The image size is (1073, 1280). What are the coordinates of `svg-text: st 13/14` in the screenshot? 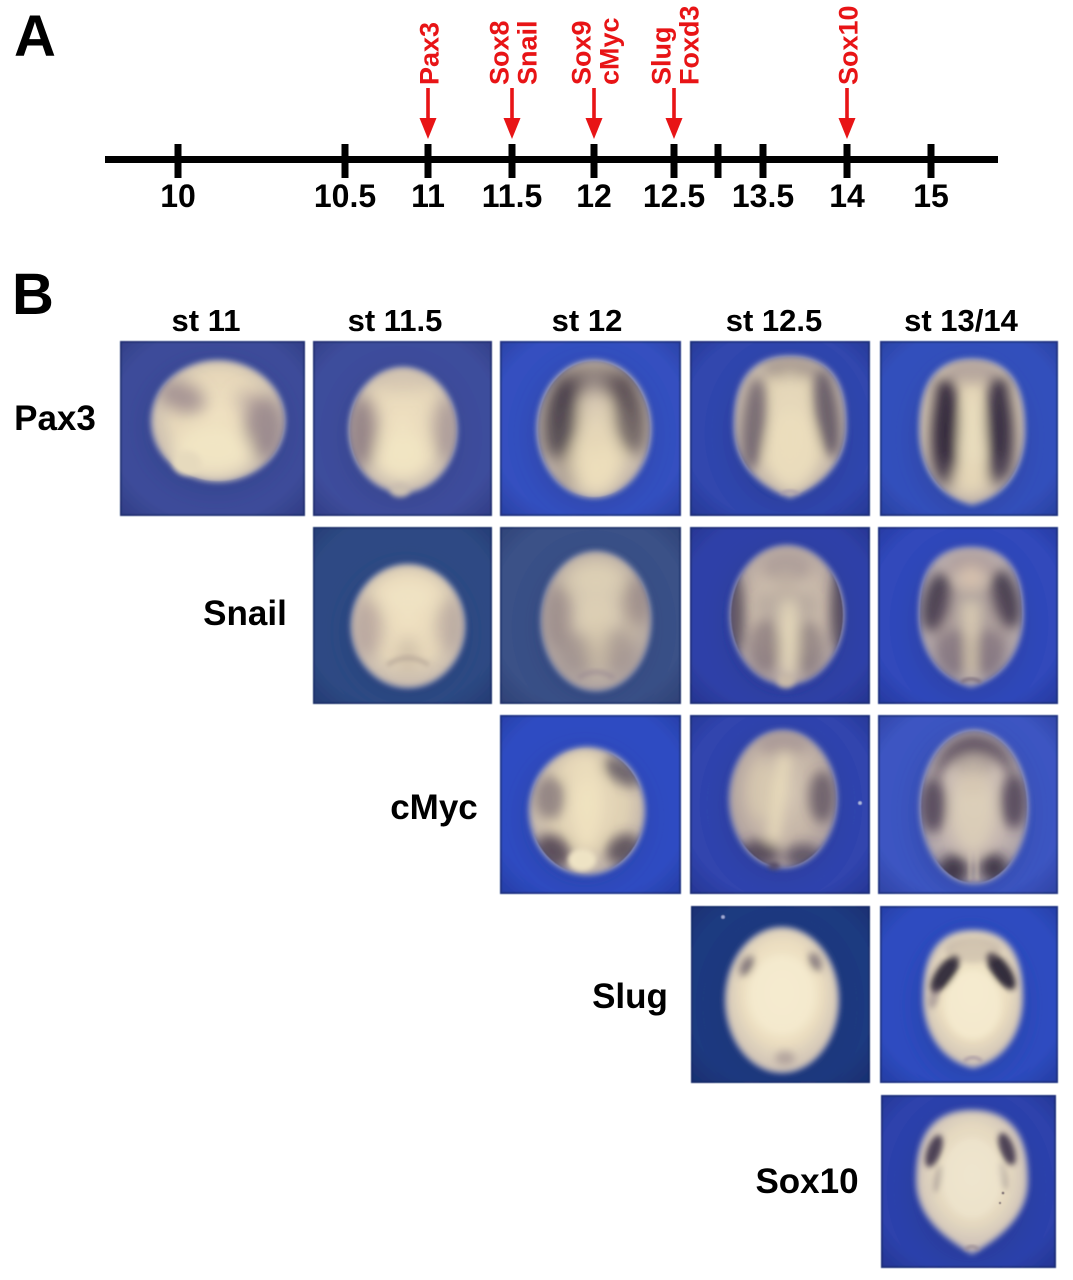 It's located at (961, 320).